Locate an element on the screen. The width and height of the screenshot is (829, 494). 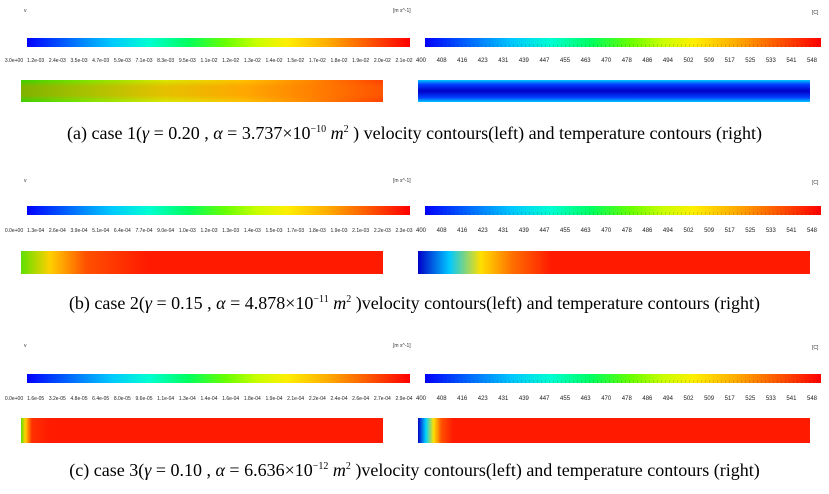
velocity-tick-label: 3.5e-03 is located at coordinates (79, 61).